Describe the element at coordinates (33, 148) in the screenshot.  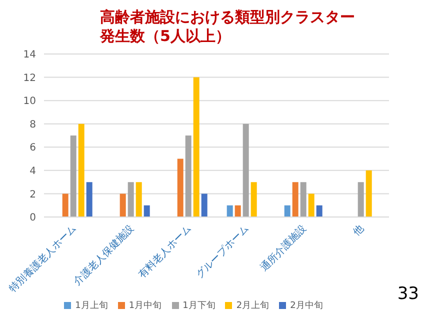
I see `y-tick-label: 6` at that location.